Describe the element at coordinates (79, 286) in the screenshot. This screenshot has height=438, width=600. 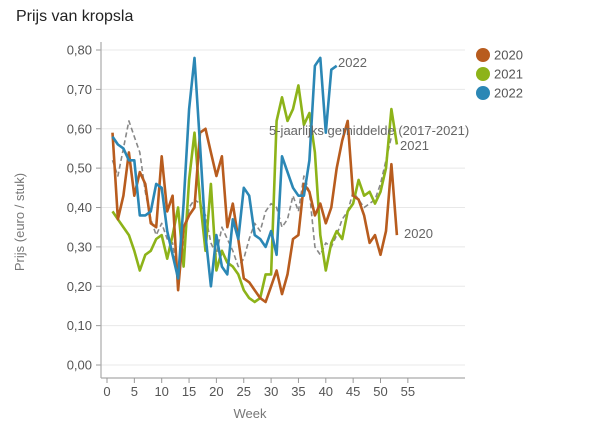
I see `y-tick-label: 0,20` at that location.